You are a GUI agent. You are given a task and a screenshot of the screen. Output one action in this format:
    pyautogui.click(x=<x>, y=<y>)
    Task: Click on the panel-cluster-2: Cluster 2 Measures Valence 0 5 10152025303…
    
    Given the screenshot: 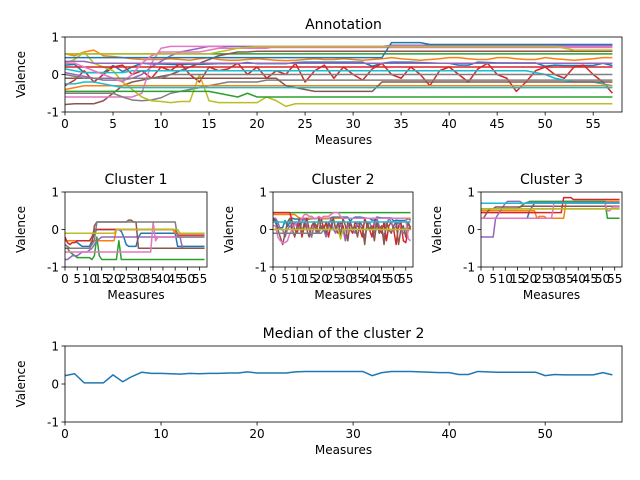 What is the action you would take?
    pyautogui.click(x=318, y=237)
    